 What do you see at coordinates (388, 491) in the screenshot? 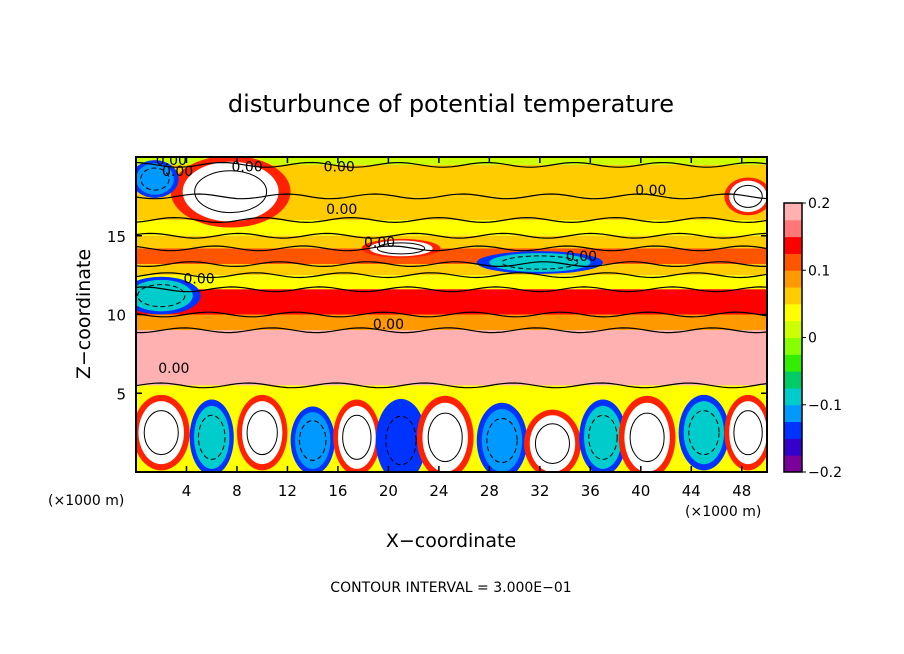
I see `x-tick-label-4: 20` at bounding box center [388, 491].